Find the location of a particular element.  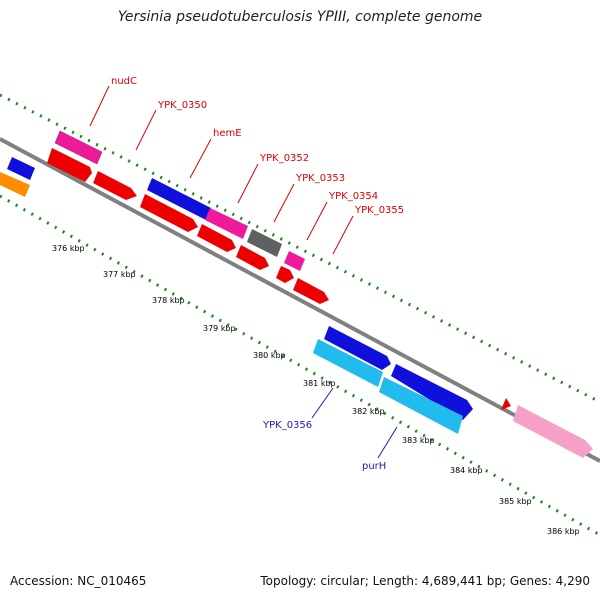

gene-label-ypk-0353: YPK_0353 is located at coordinates (320, 178).